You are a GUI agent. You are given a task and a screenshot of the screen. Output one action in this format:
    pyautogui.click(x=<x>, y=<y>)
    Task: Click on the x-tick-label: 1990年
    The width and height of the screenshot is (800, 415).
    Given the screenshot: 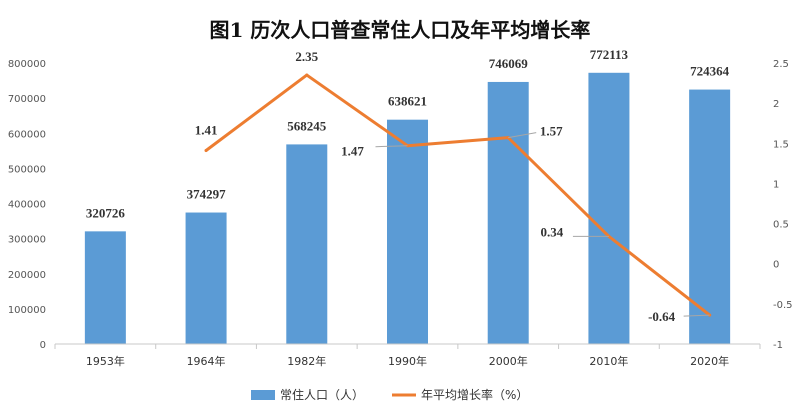 What is the action you would take?
    pyautogui.click(x=407, y=361)
    